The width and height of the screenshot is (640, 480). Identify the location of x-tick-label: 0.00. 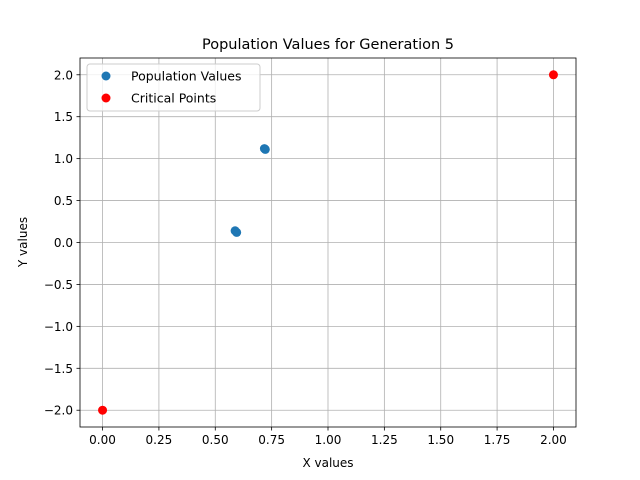
(102, 440).